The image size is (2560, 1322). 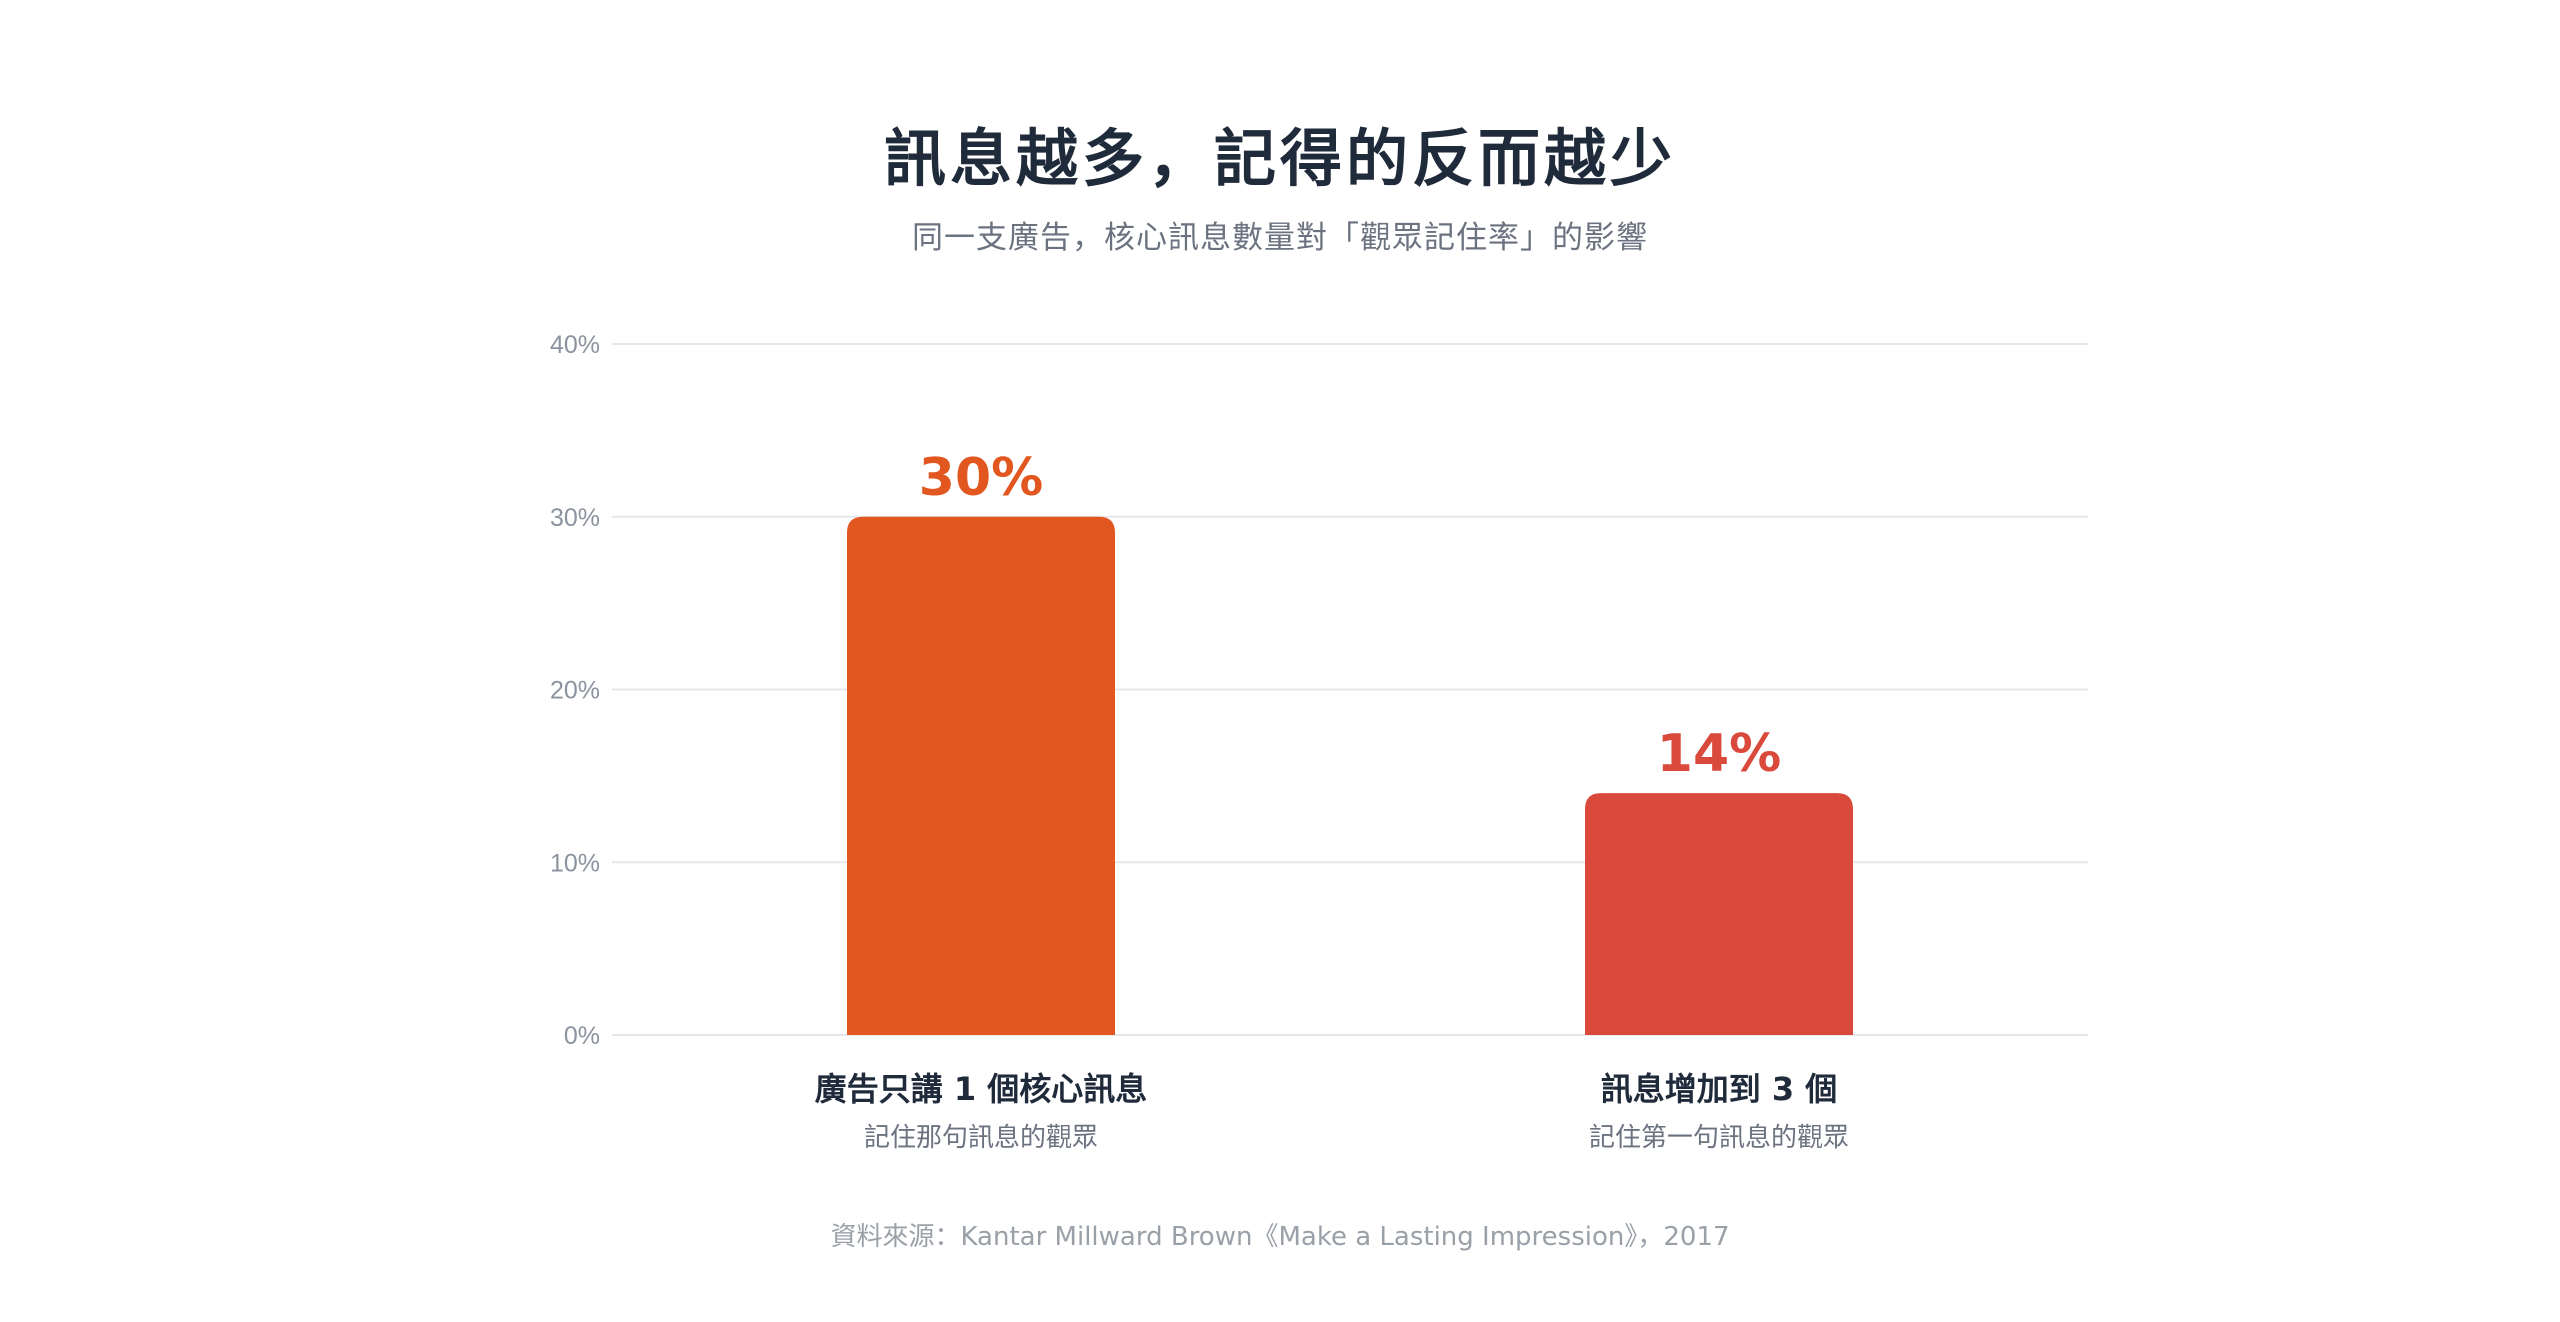 What do you see at coordinates (1719, 1138) in the screenshot?
I see `category-sublabel: 記住第一句訊息的觀眾` at bounding box center [1719, 1138].